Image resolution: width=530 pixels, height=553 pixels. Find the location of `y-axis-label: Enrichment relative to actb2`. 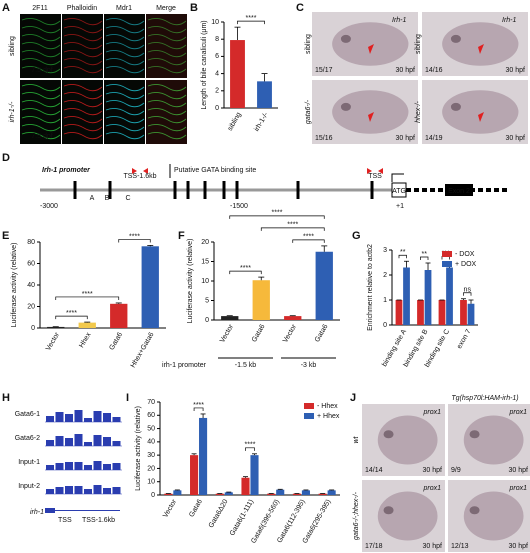

y-axis-label: Enrichment relative to actb2 is located at coordinates (370, 287).